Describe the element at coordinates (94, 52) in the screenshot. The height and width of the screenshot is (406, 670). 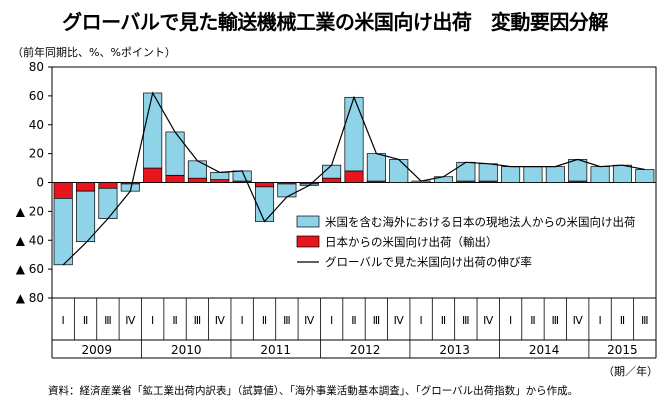
I see `y-axis-label: （前年同期比、%、%ポイント）` at that location.